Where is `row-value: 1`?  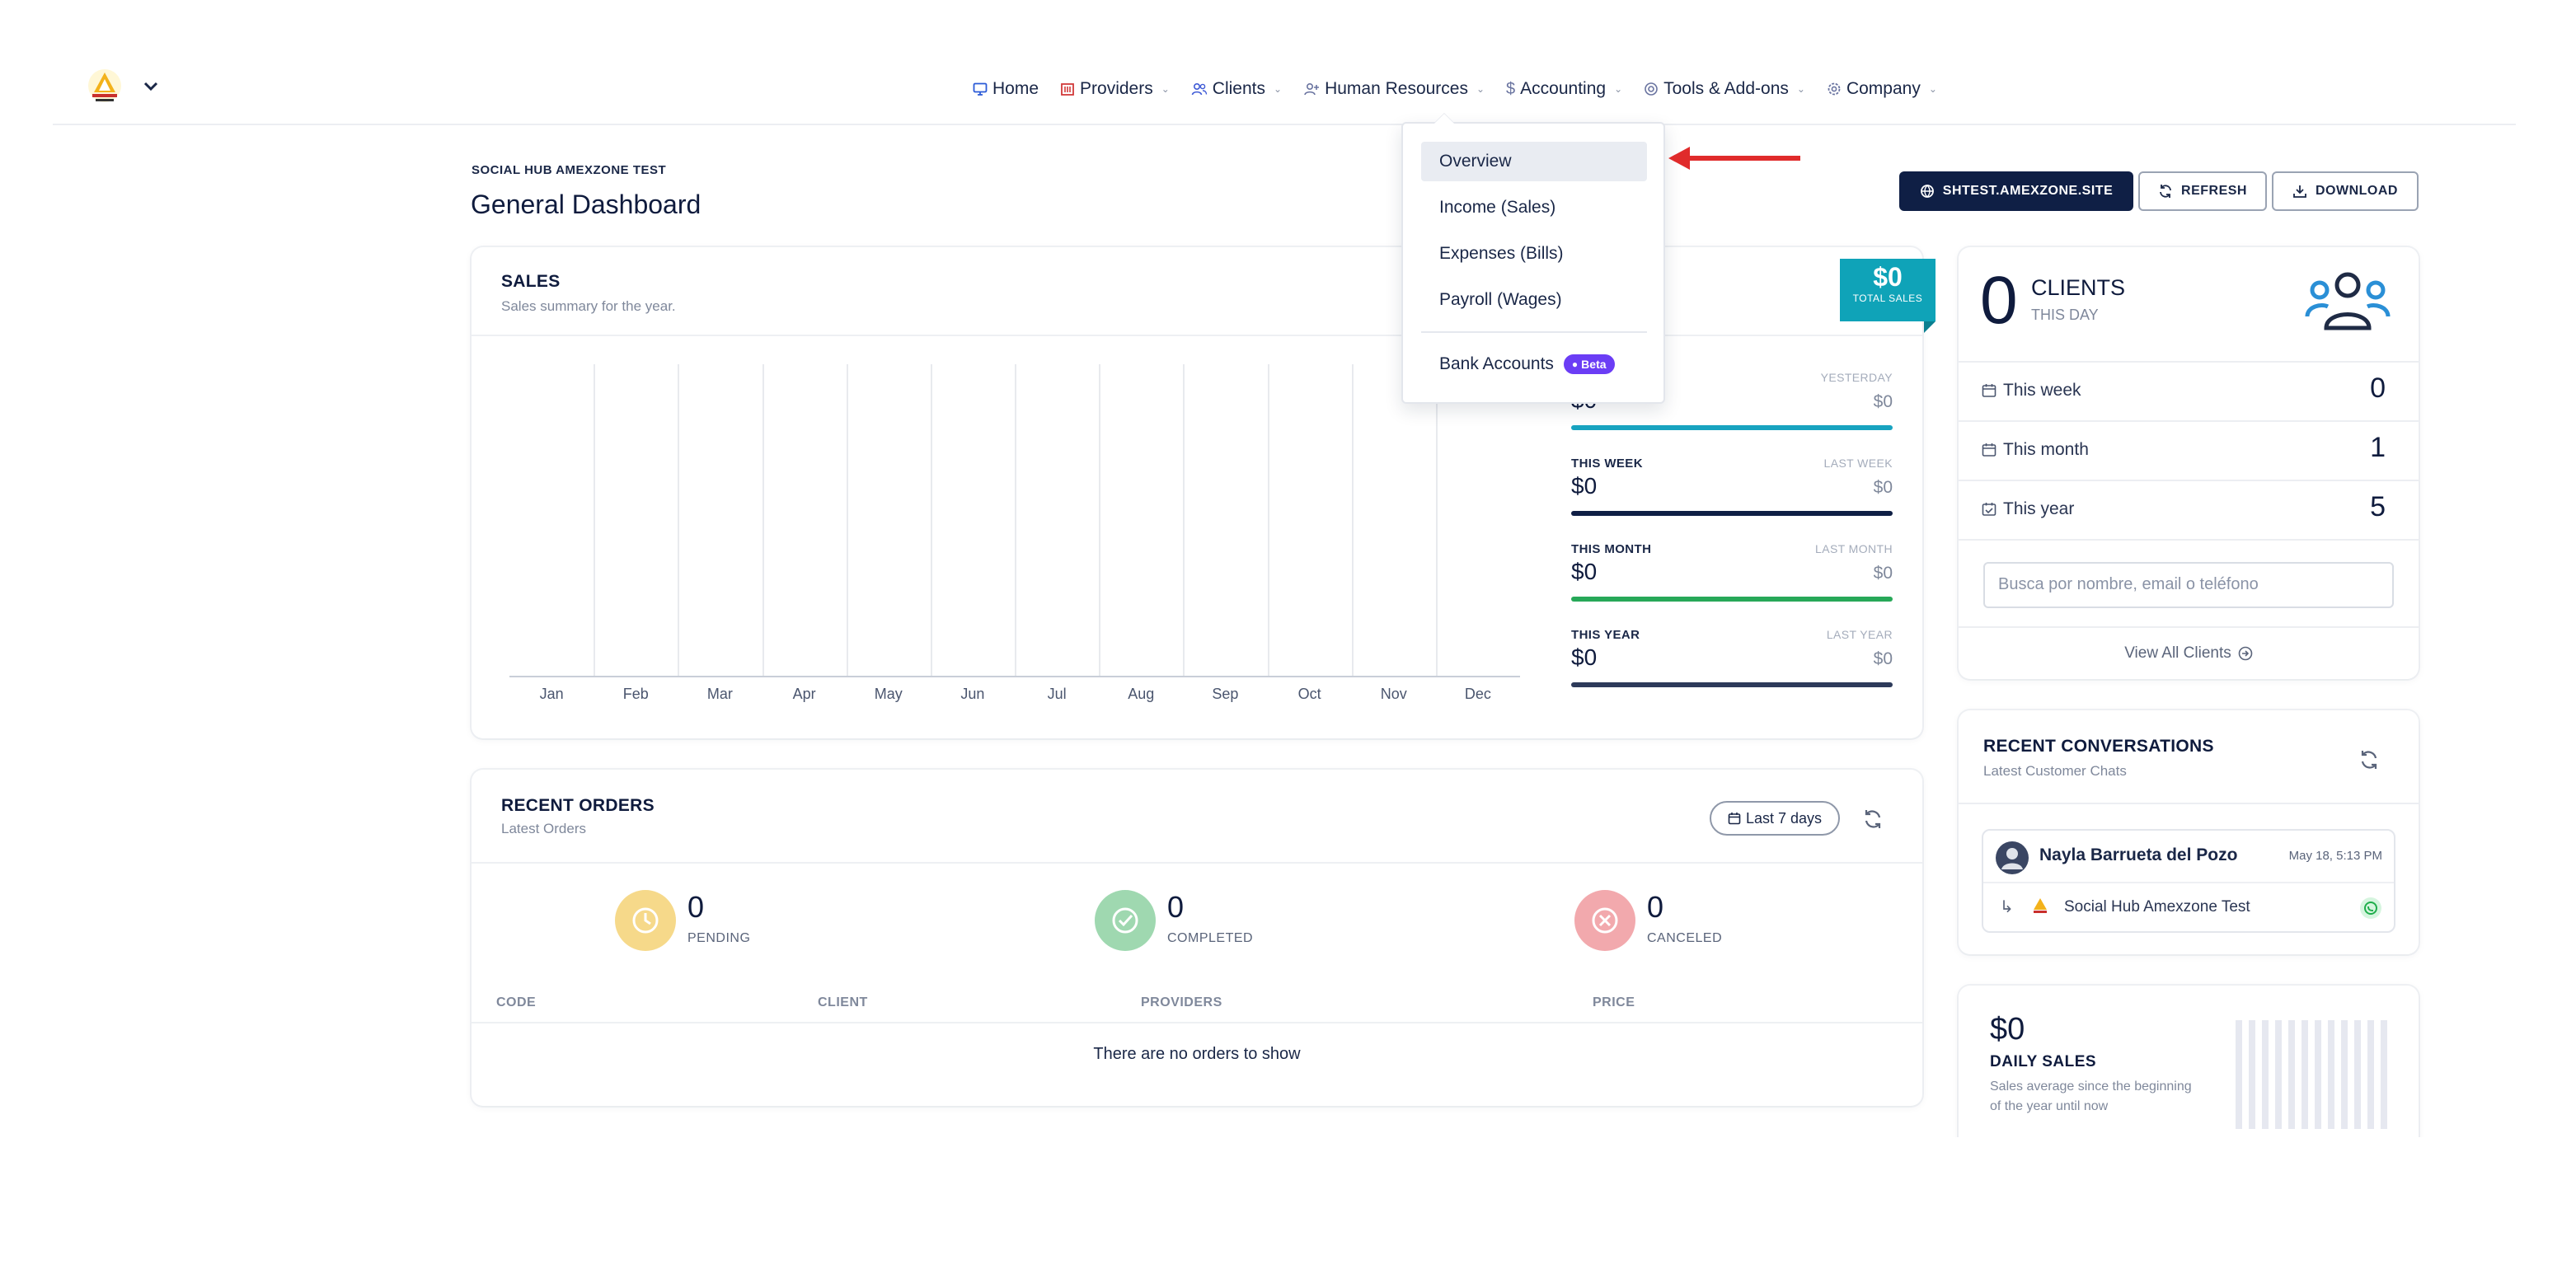
row-value: 1 is located at coordinates (2378, 447).